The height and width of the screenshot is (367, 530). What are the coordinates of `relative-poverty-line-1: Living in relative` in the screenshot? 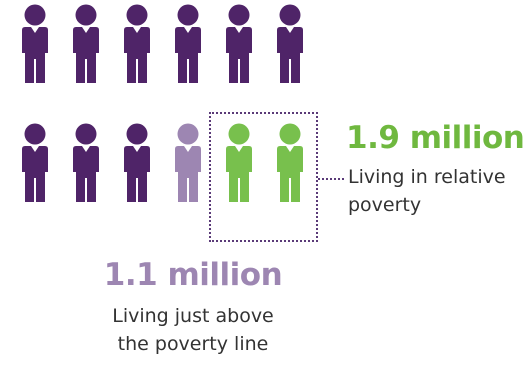 It's located at (427, 177).